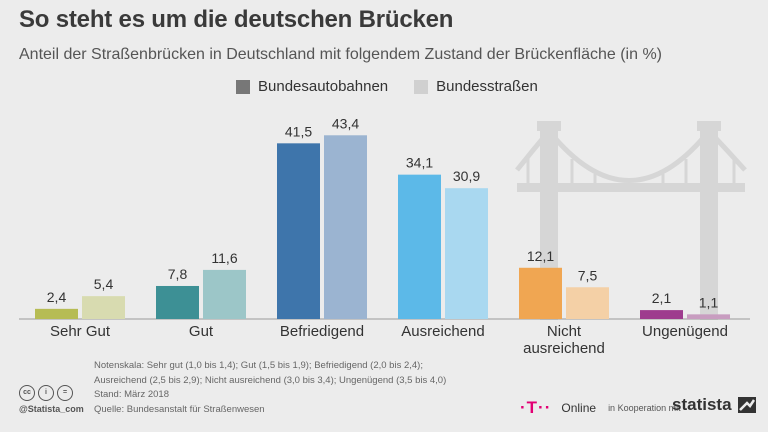  What do you see at coordinates (27, 393) in the screenshot?
I see `cc-icon: cc` at bounding box center [27, 393].